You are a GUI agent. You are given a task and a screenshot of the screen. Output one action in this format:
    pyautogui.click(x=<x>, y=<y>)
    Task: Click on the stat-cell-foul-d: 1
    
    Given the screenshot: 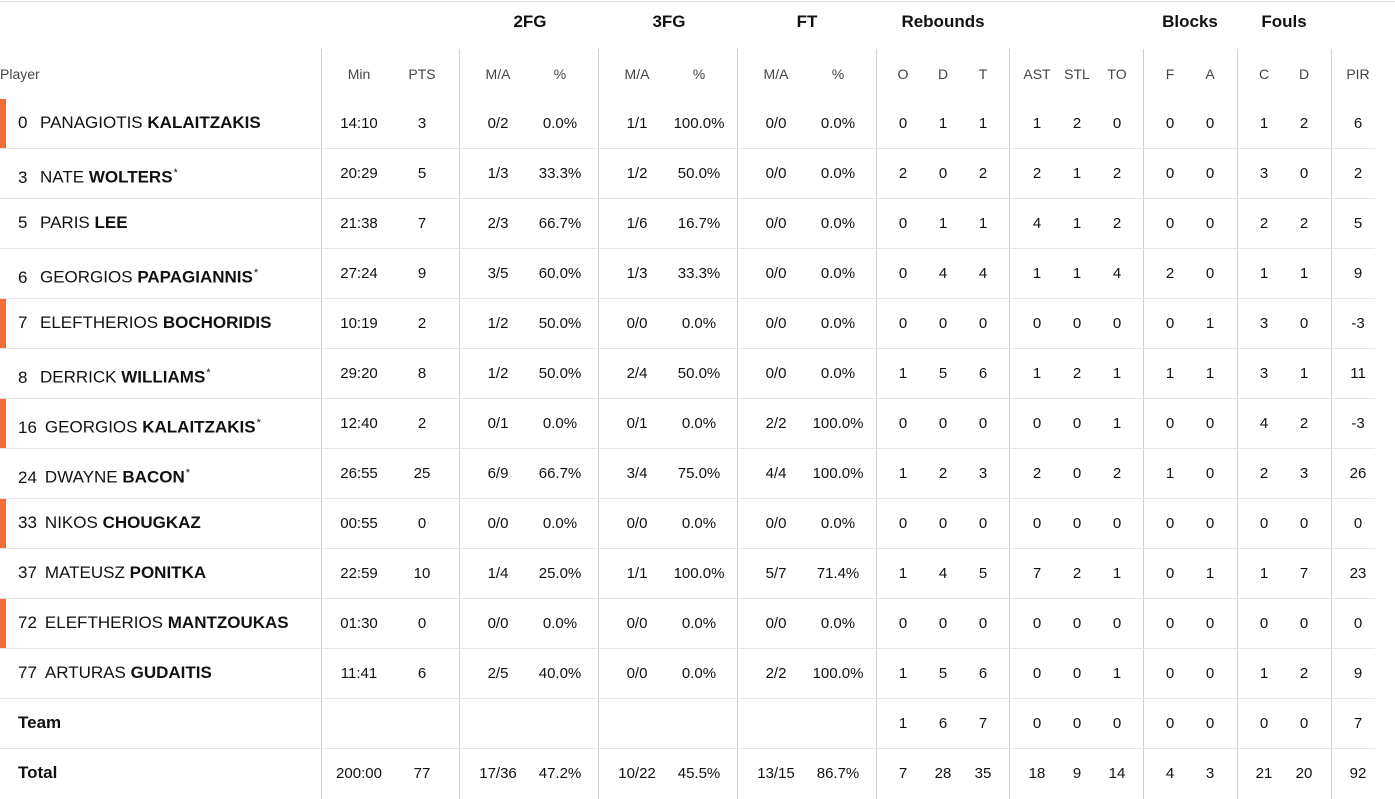 What is the action you would take?
    pyautogui.click(x=1304, y=373)
    